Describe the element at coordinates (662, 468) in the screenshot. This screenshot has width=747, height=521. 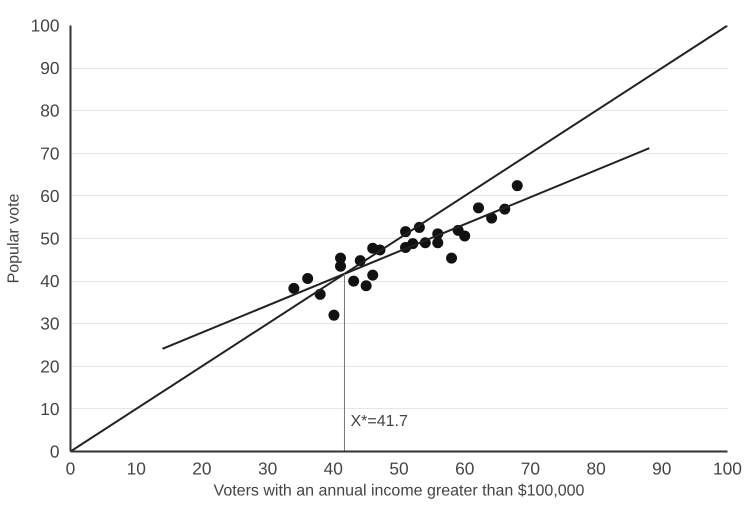
I see `x-tick-label: 90` at that location.